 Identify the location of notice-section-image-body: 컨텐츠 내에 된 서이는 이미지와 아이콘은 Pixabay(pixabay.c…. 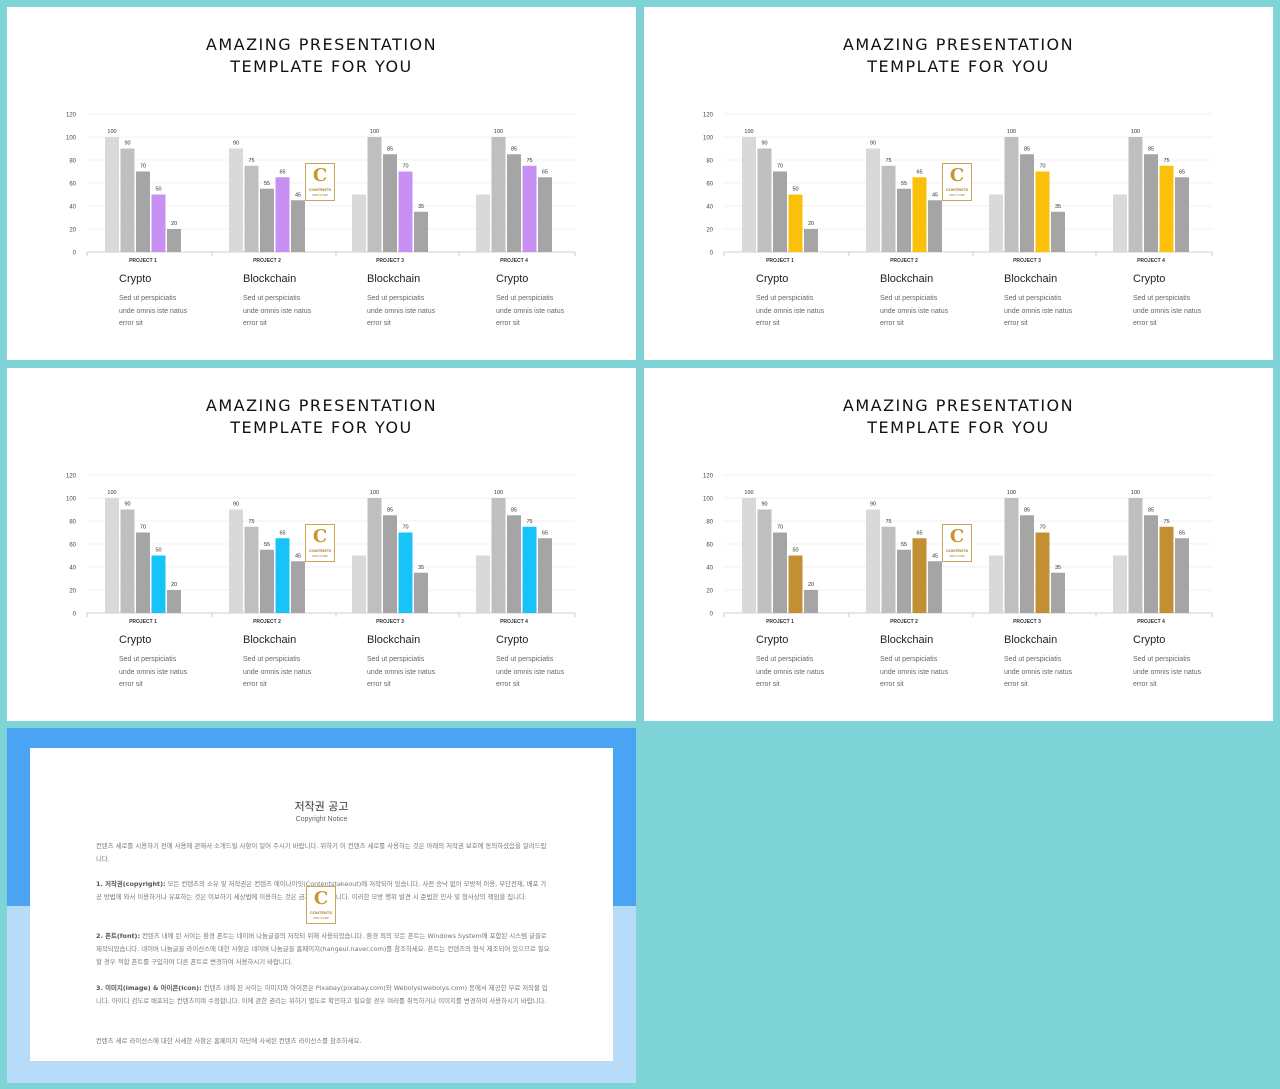
(322, 994).